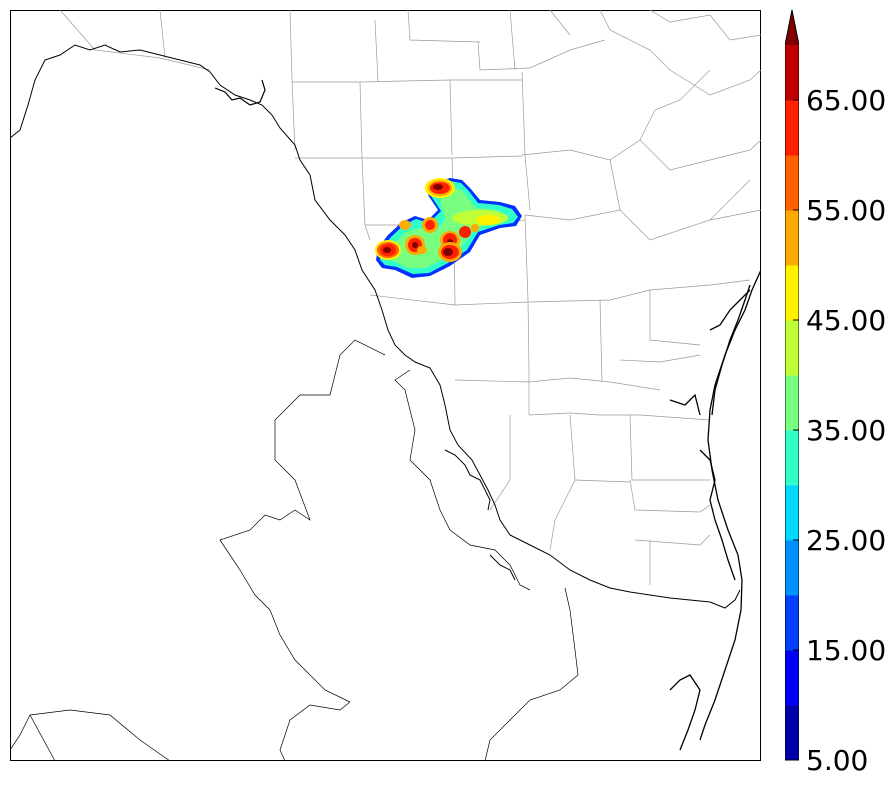 Image resolution: width=894 pixels, height=785 pixels. Describe the element at coordinates (846, 540) in the screenshot. I see `colorbar-label-25: 25.00` at that location.